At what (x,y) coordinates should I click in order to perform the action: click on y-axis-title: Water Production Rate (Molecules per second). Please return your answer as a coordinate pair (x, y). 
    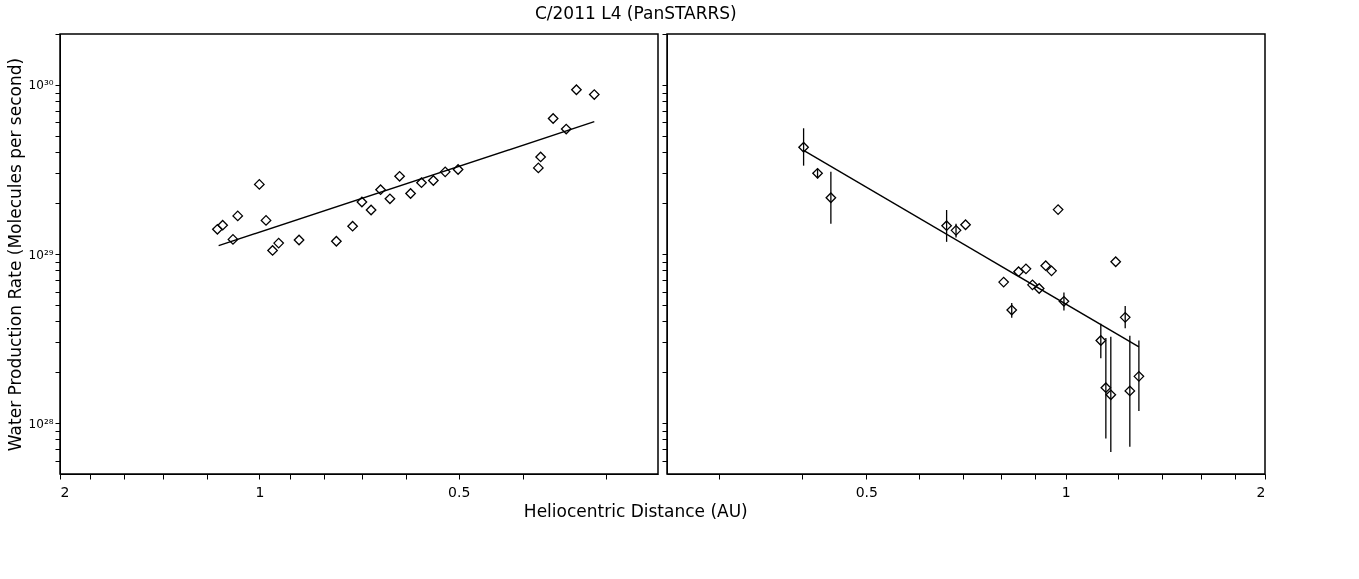
    Looking at the image, I should click on (14, 254).